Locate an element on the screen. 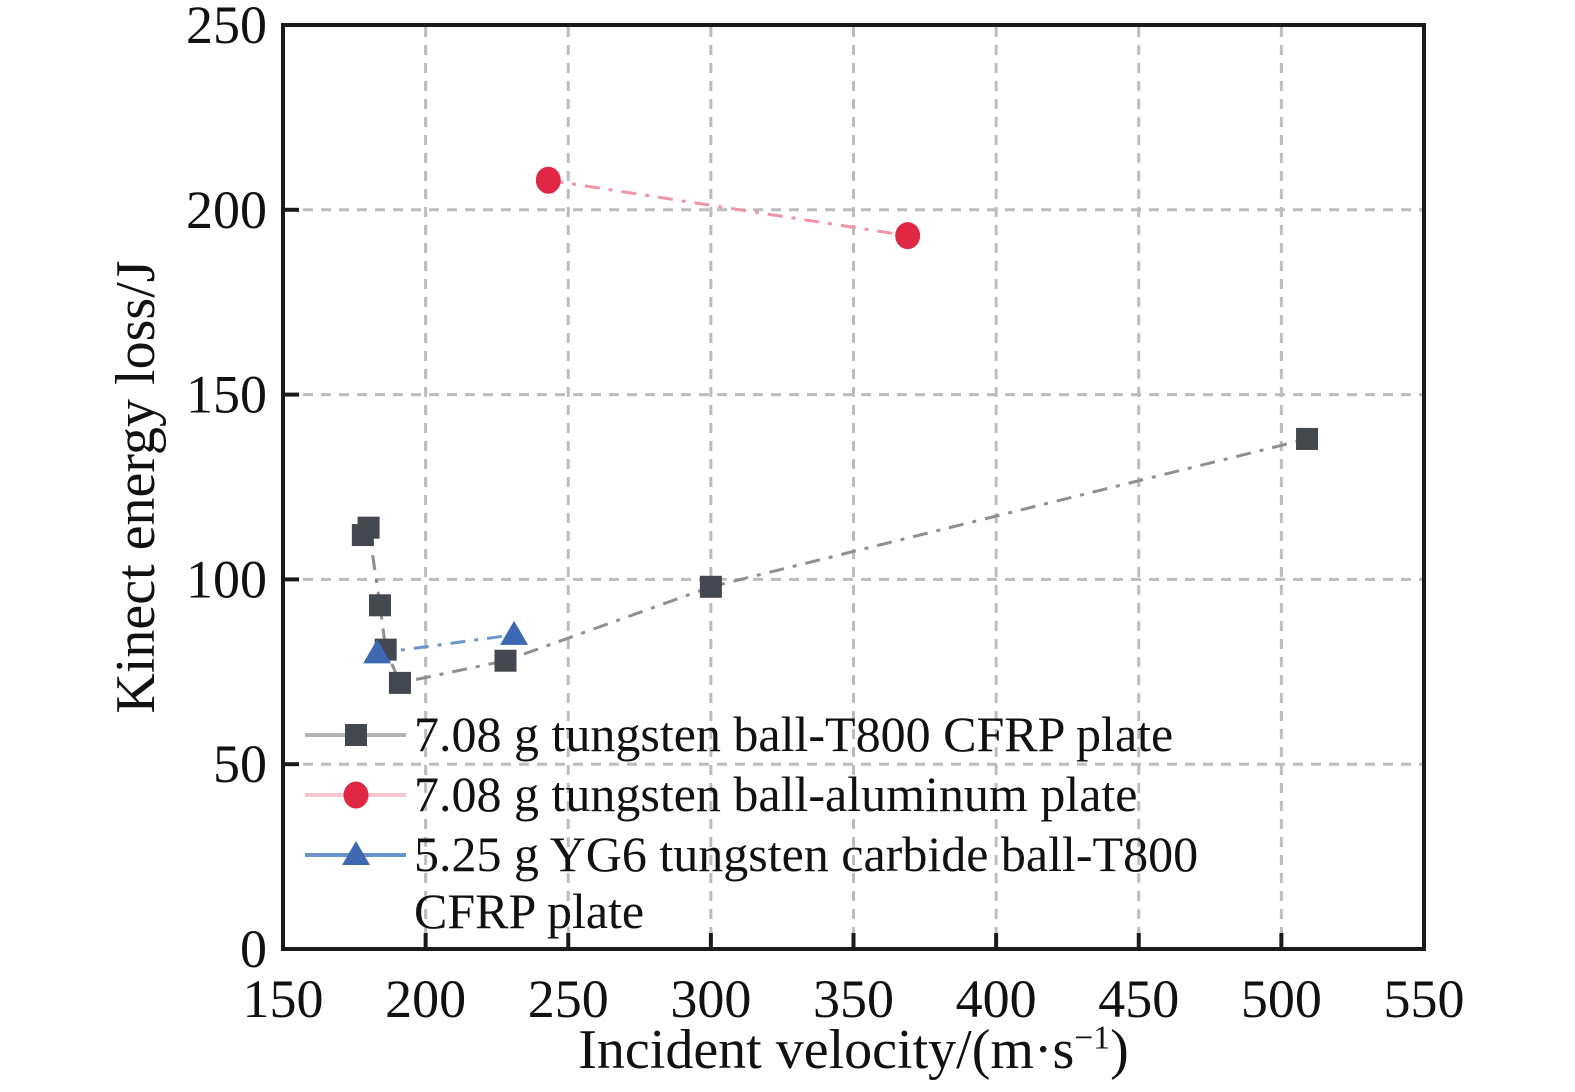  legend-key-square-icon is located at coordinates (355, 735).